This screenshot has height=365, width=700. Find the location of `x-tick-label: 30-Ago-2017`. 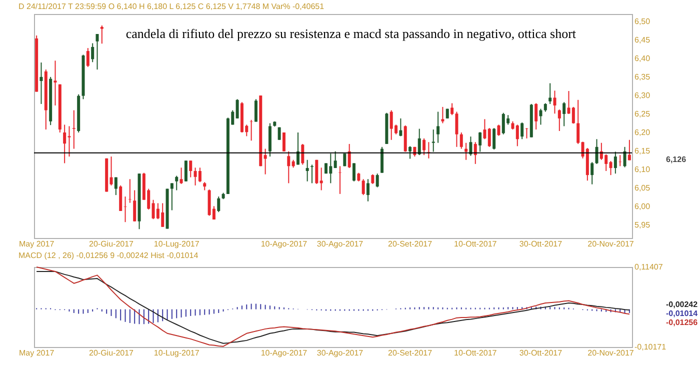

x-tick-label: 30-Ago-2017 is located at coordinates (340, 353).